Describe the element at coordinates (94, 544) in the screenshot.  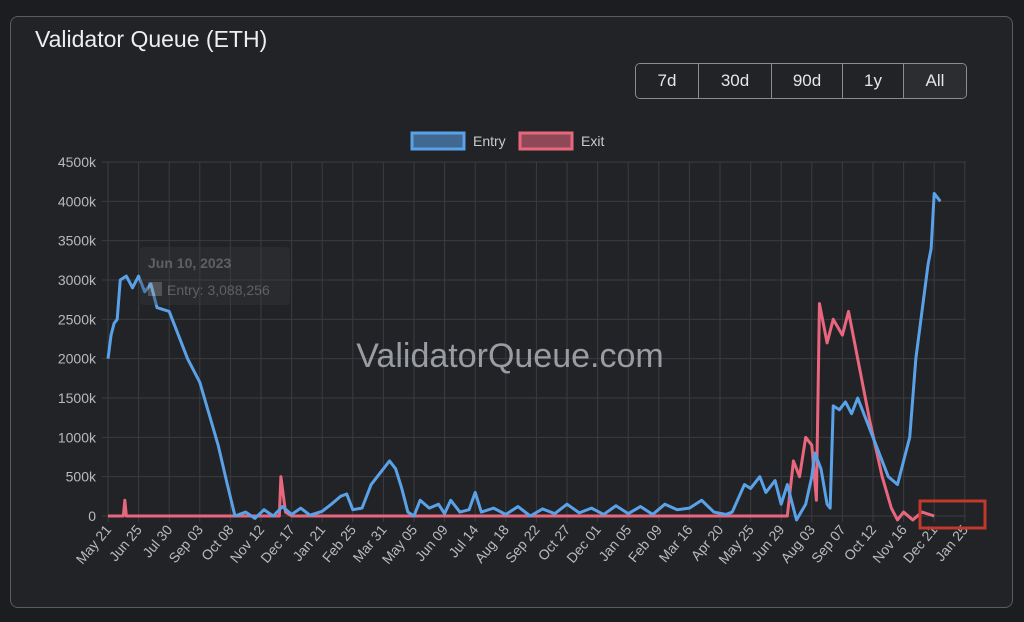
I see `x-tick-label: May 21` at that location.